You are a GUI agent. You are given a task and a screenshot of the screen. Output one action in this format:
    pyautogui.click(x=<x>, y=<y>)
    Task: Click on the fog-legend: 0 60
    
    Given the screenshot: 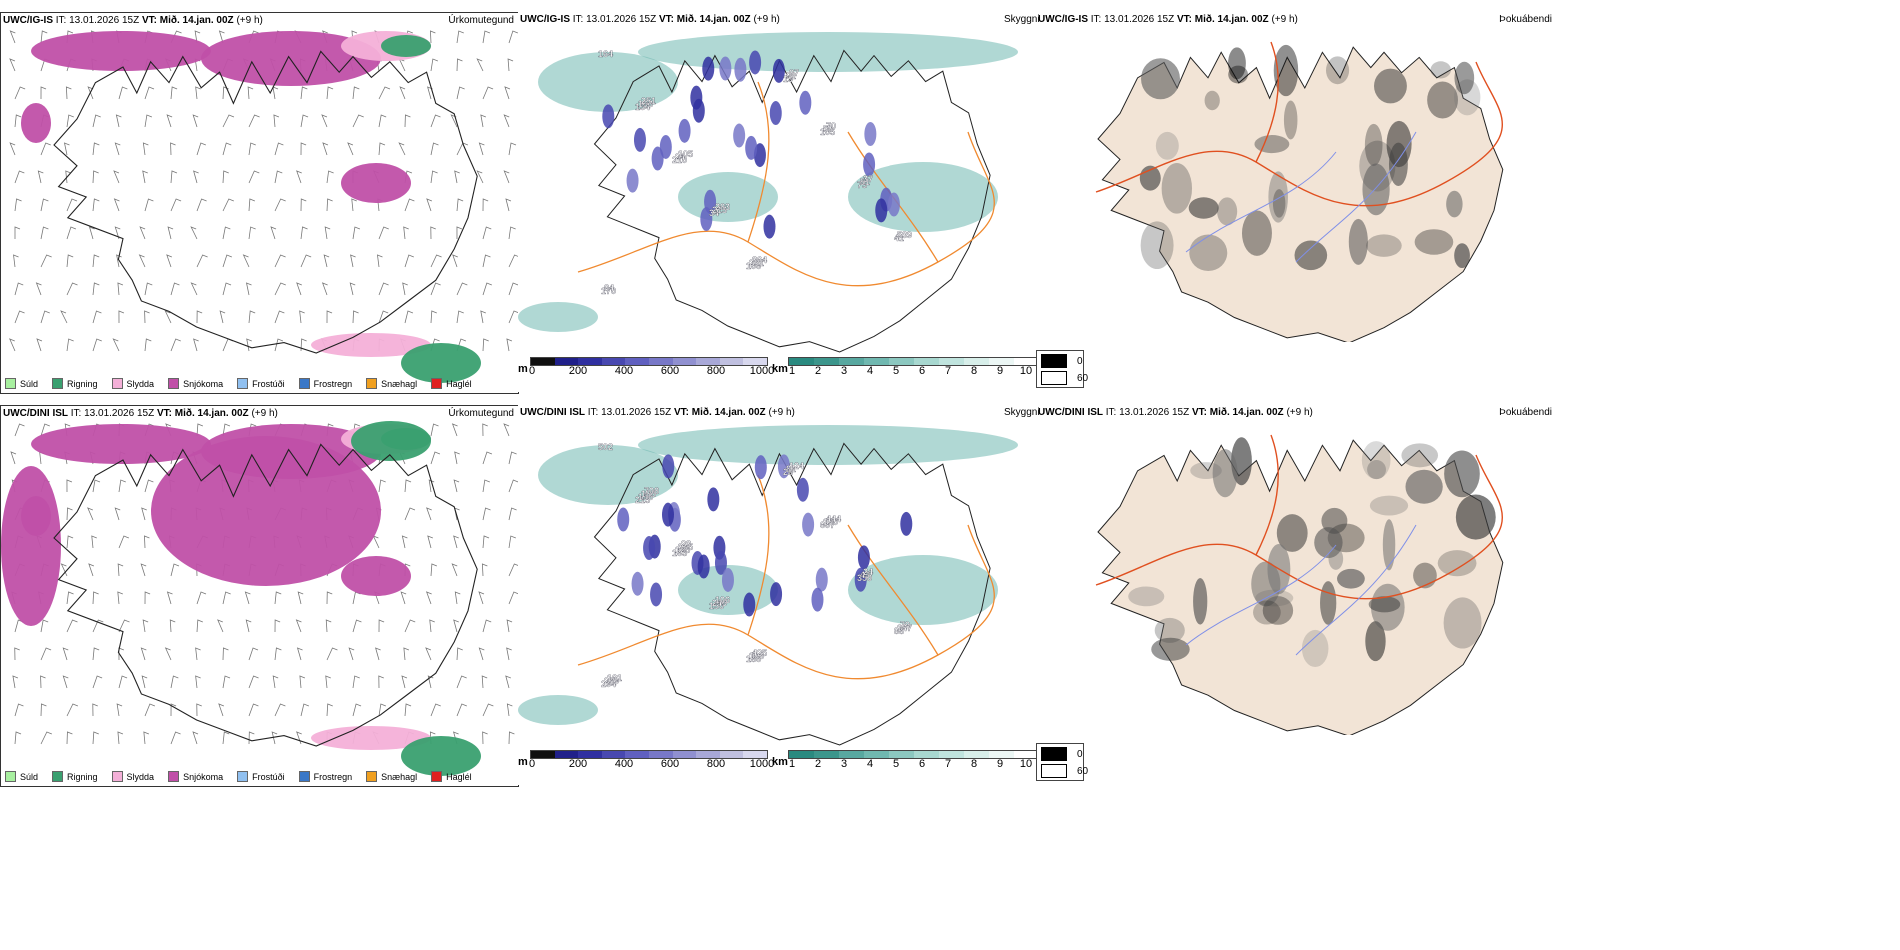 What is the action you would take?
    pyautogui.click(x=1062, y=369)
    